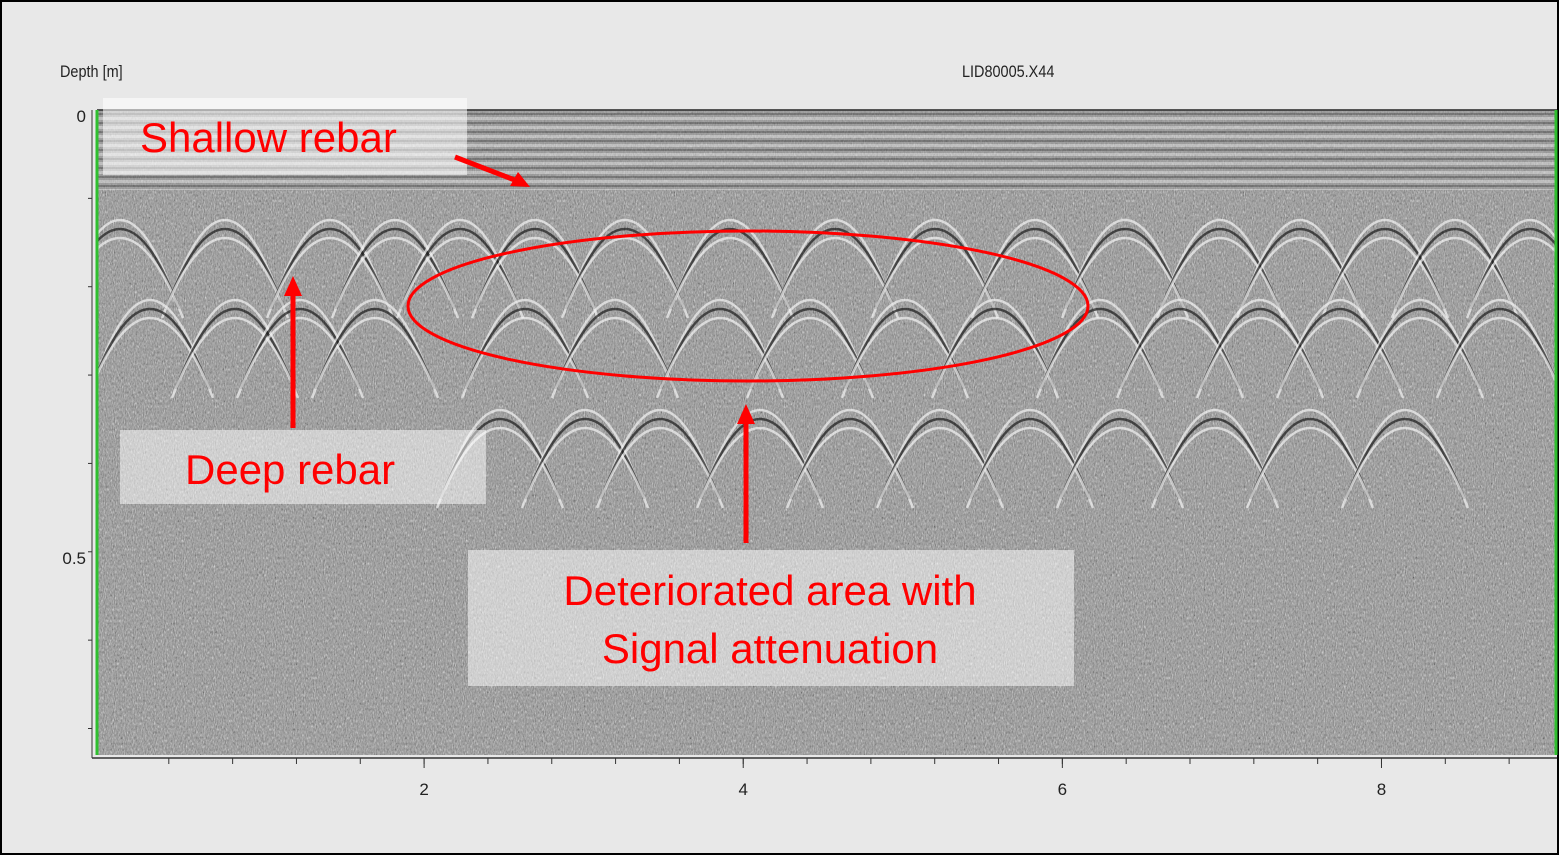 The image size is (1559, 855). I want to click on deteriorated-area-label-line1: Deteriorated area with, so click(769, 590).